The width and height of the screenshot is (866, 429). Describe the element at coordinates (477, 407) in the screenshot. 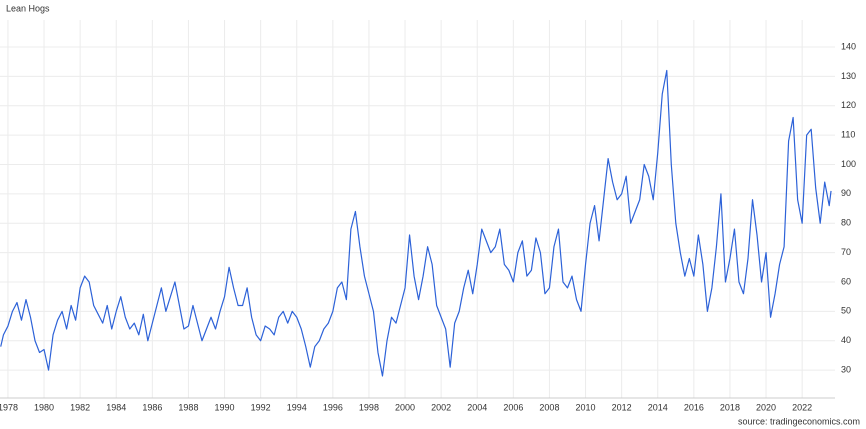

I see `x-tick-label: 2004` at that location.